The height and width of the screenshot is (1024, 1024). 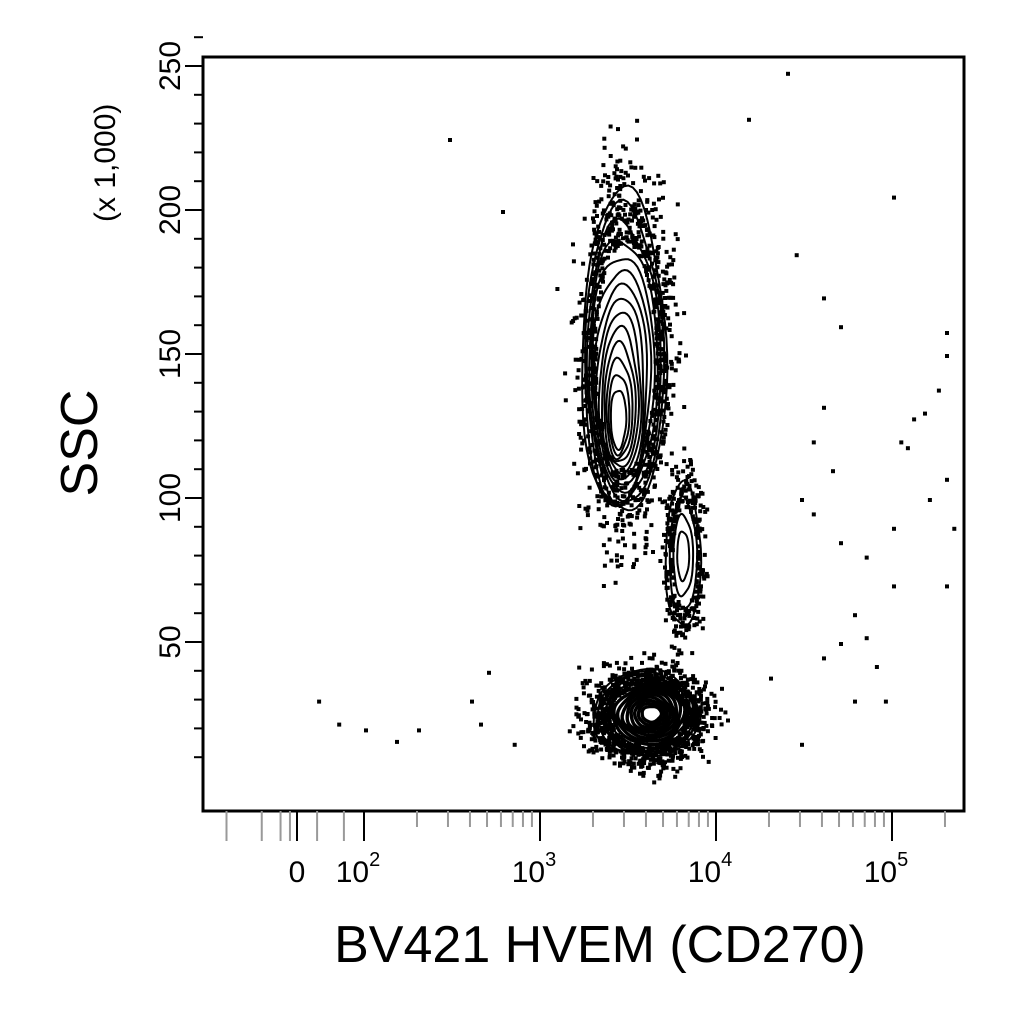 I want to click on y-axis: 50 100 150 200 250, so click(x=178, y=397).